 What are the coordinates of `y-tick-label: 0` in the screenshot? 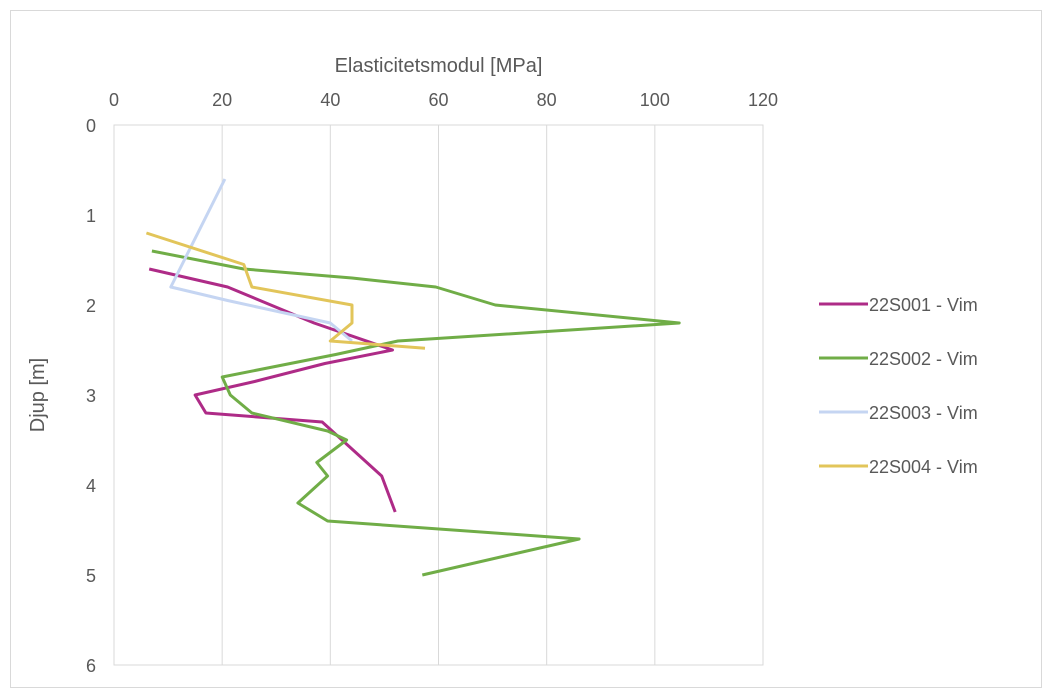 It's located at (91, 126).